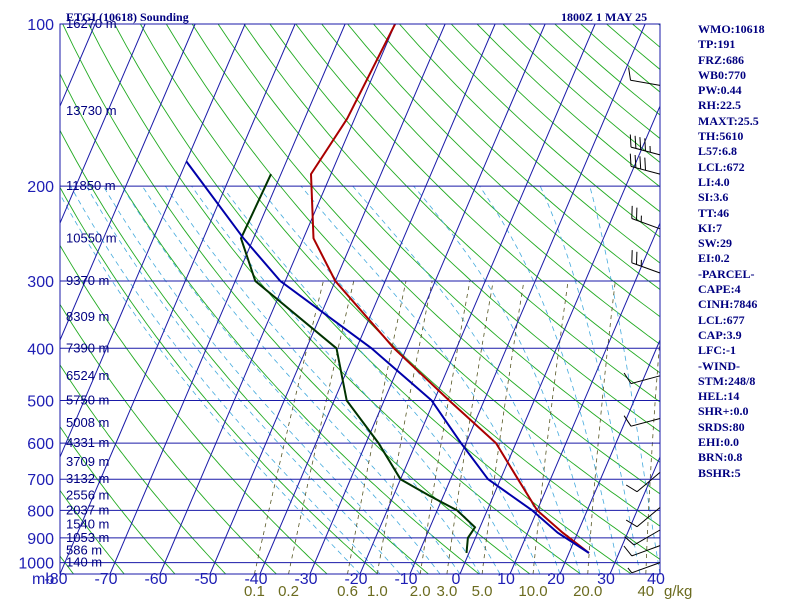 This screenshot has width=800, height=600. I want to click on temperature-tick-label: 10, so click(506, 579).